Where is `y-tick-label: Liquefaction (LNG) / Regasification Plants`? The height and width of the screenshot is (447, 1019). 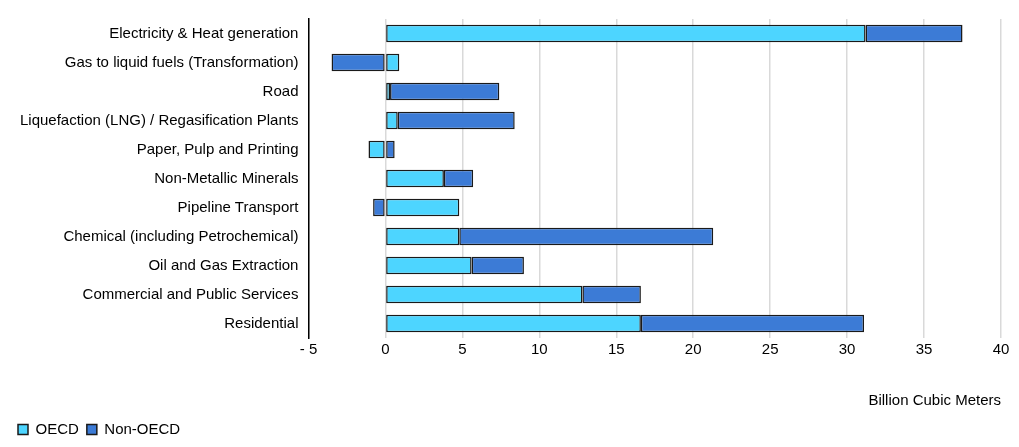
y-tick-label: Liquefaction (LNG) / Regasification Plants is located at coordinates (159, 119).